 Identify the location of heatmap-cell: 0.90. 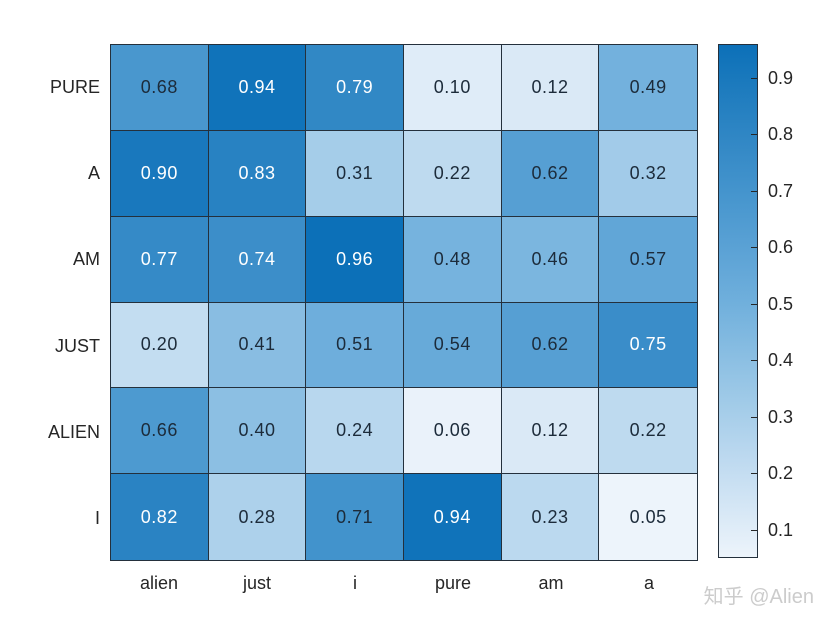
(160, 173).